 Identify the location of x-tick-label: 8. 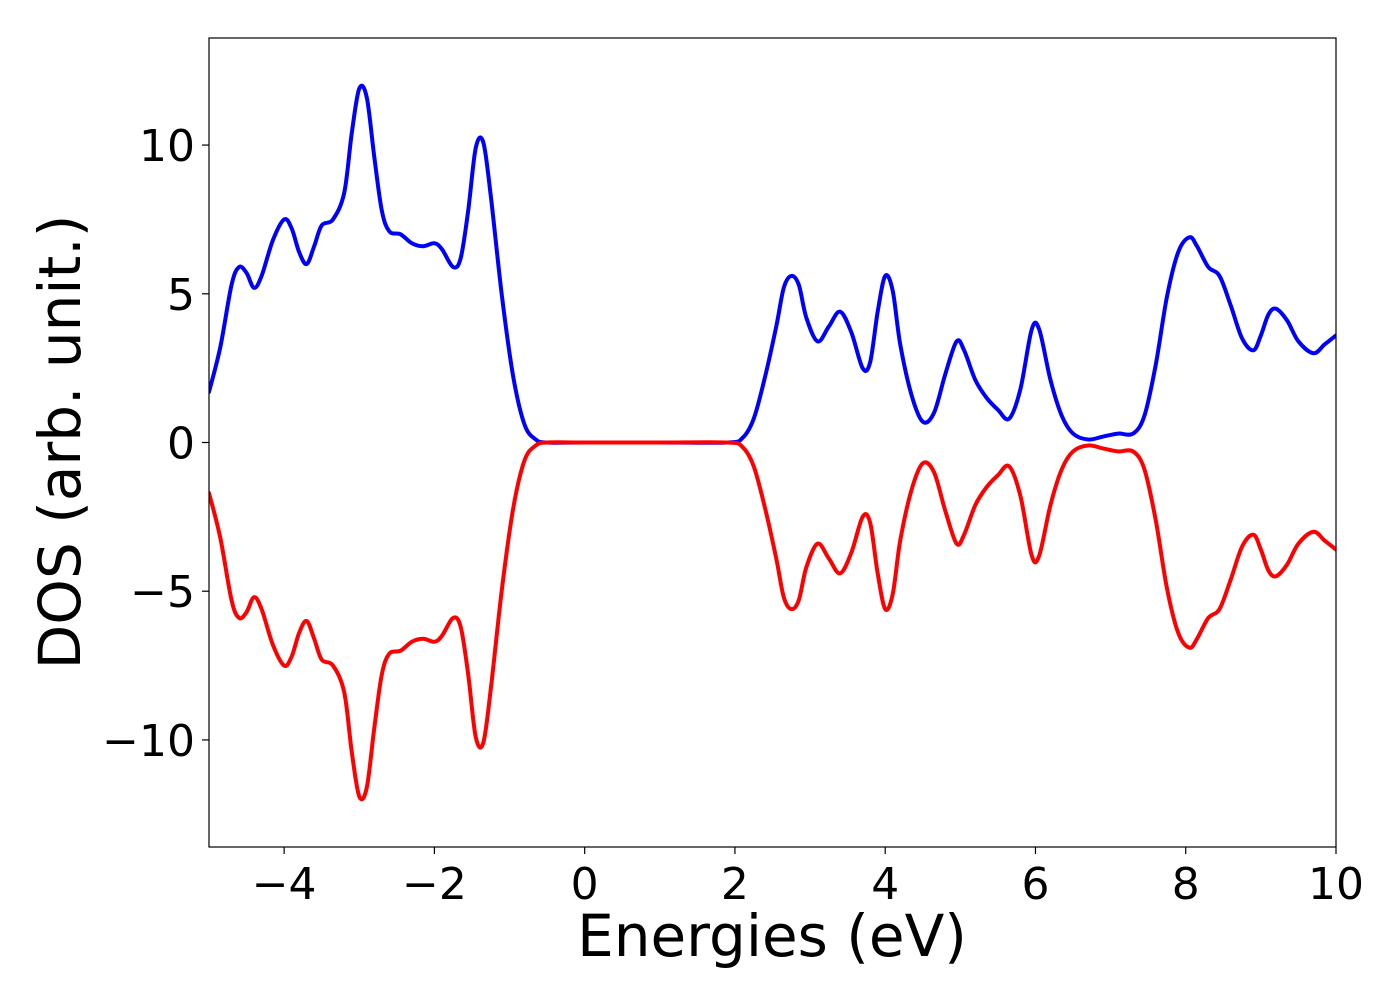
(1186, 884).